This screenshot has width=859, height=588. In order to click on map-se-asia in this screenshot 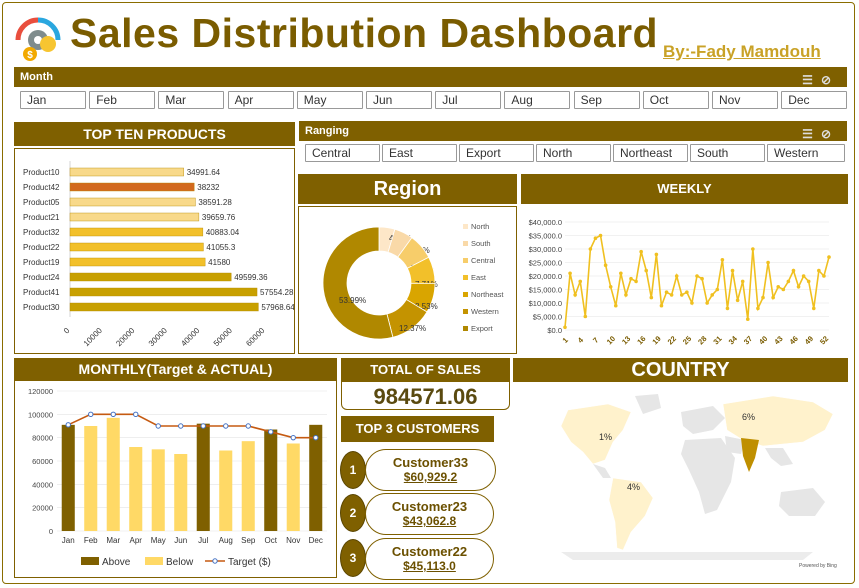, I will do `click(779, 457)`.